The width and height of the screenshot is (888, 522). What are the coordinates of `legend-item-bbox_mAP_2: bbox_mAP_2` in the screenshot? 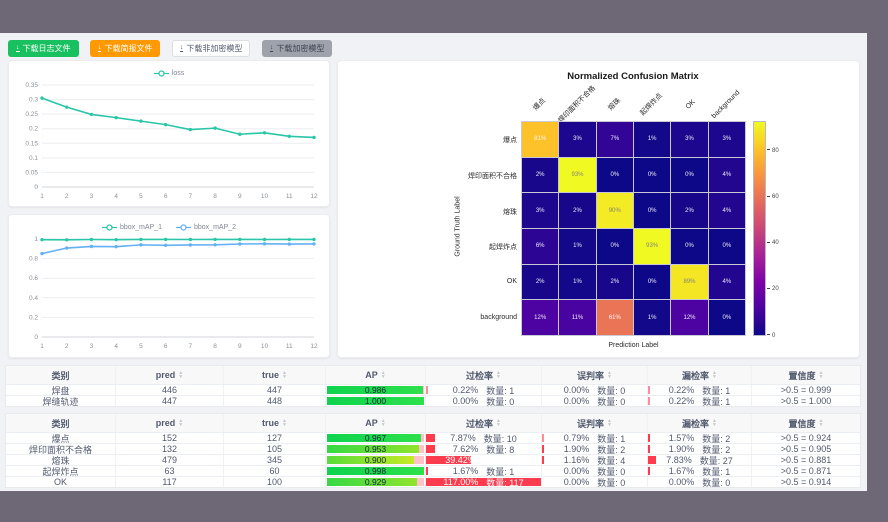 It's located at (206, 227).